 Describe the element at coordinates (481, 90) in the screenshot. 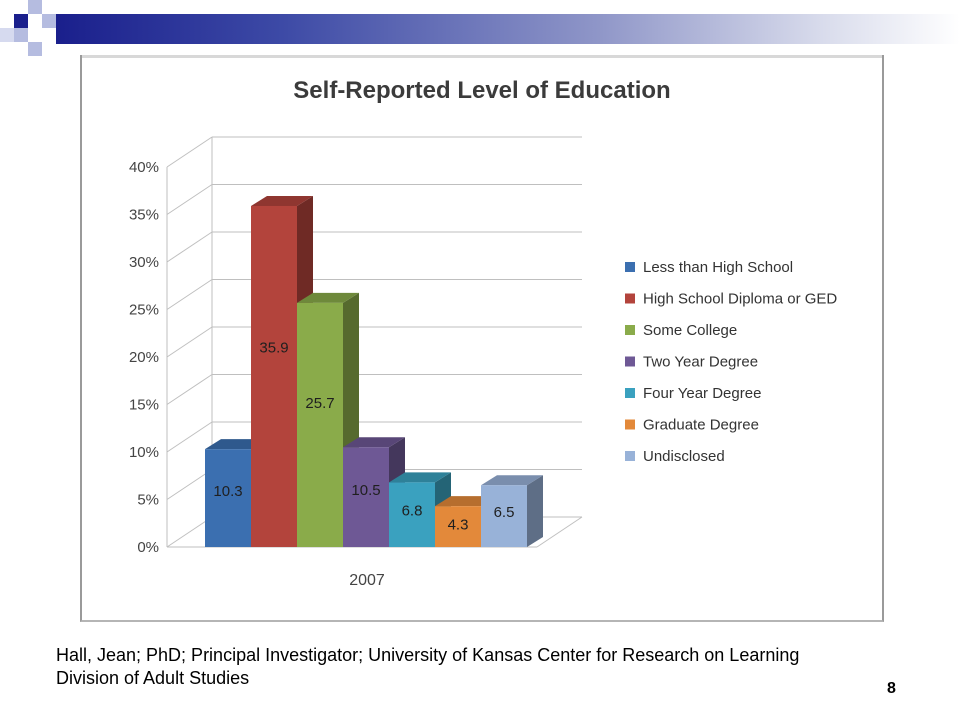

I see `chart-title: Self-Reported Level of Education` at that location.